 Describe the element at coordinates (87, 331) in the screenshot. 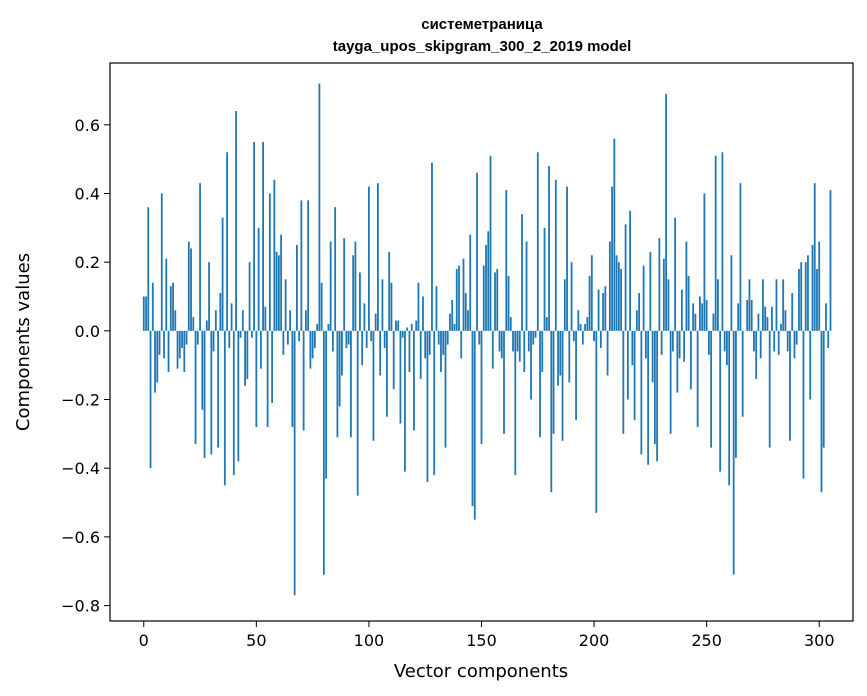

I see `y-tick-label-3: 0.0` at that location.